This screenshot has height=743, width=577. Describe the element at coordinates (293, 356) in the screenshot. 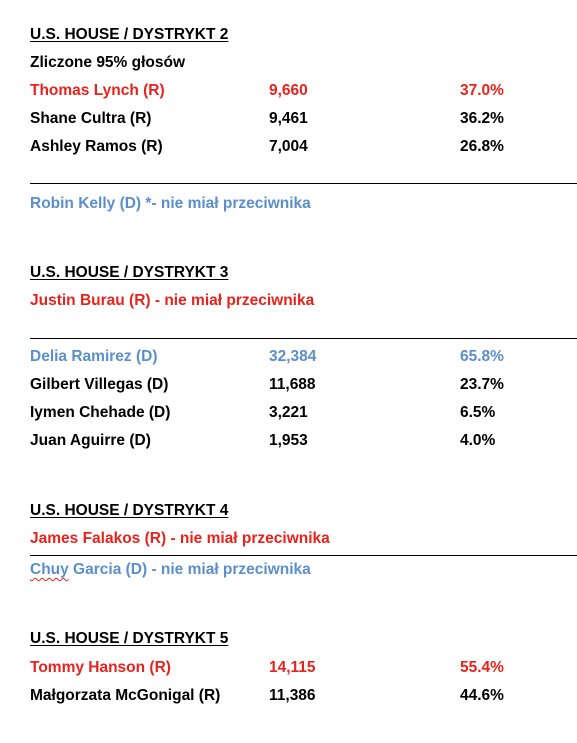

I see `candidate-votes: 32,384` at that location.